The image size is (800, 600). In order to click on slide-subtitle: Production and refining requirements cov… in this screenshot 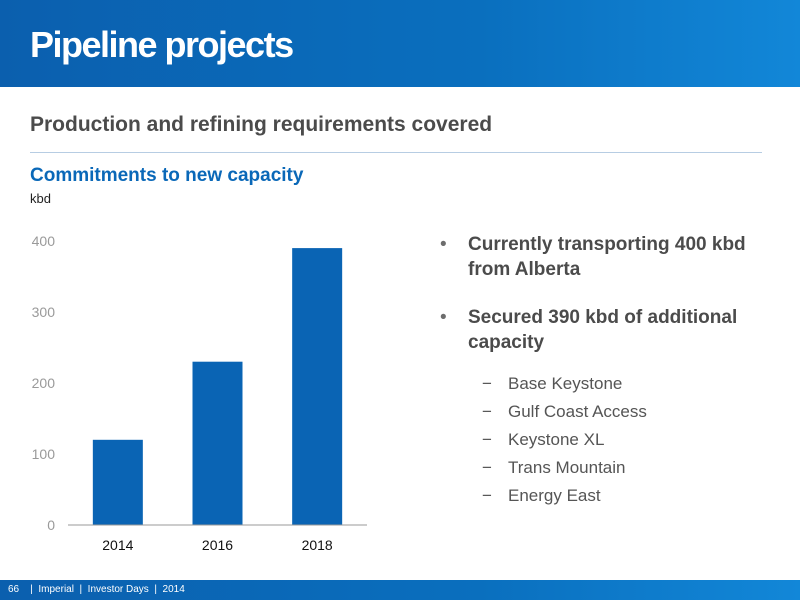, I will do `click(261, 124)`.